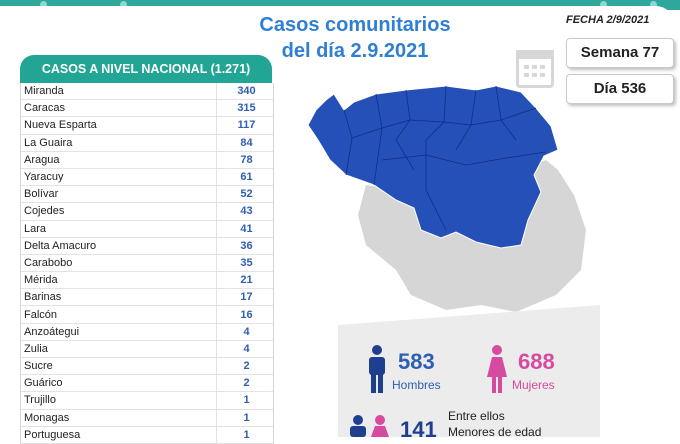 The width and height of the screenshot is (680, 444). What do you see at coordinates (147, 212) in the screenshot?
I see `table-row: Cojedes 43` at bounding box center [147, 212].